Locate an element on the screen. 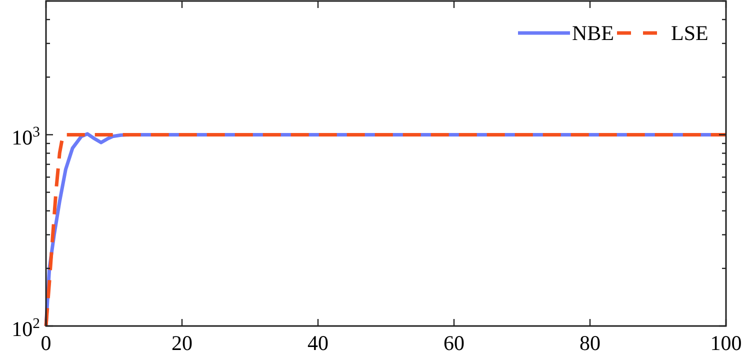  legend-label: LSE is located at coordinates (689, 33).